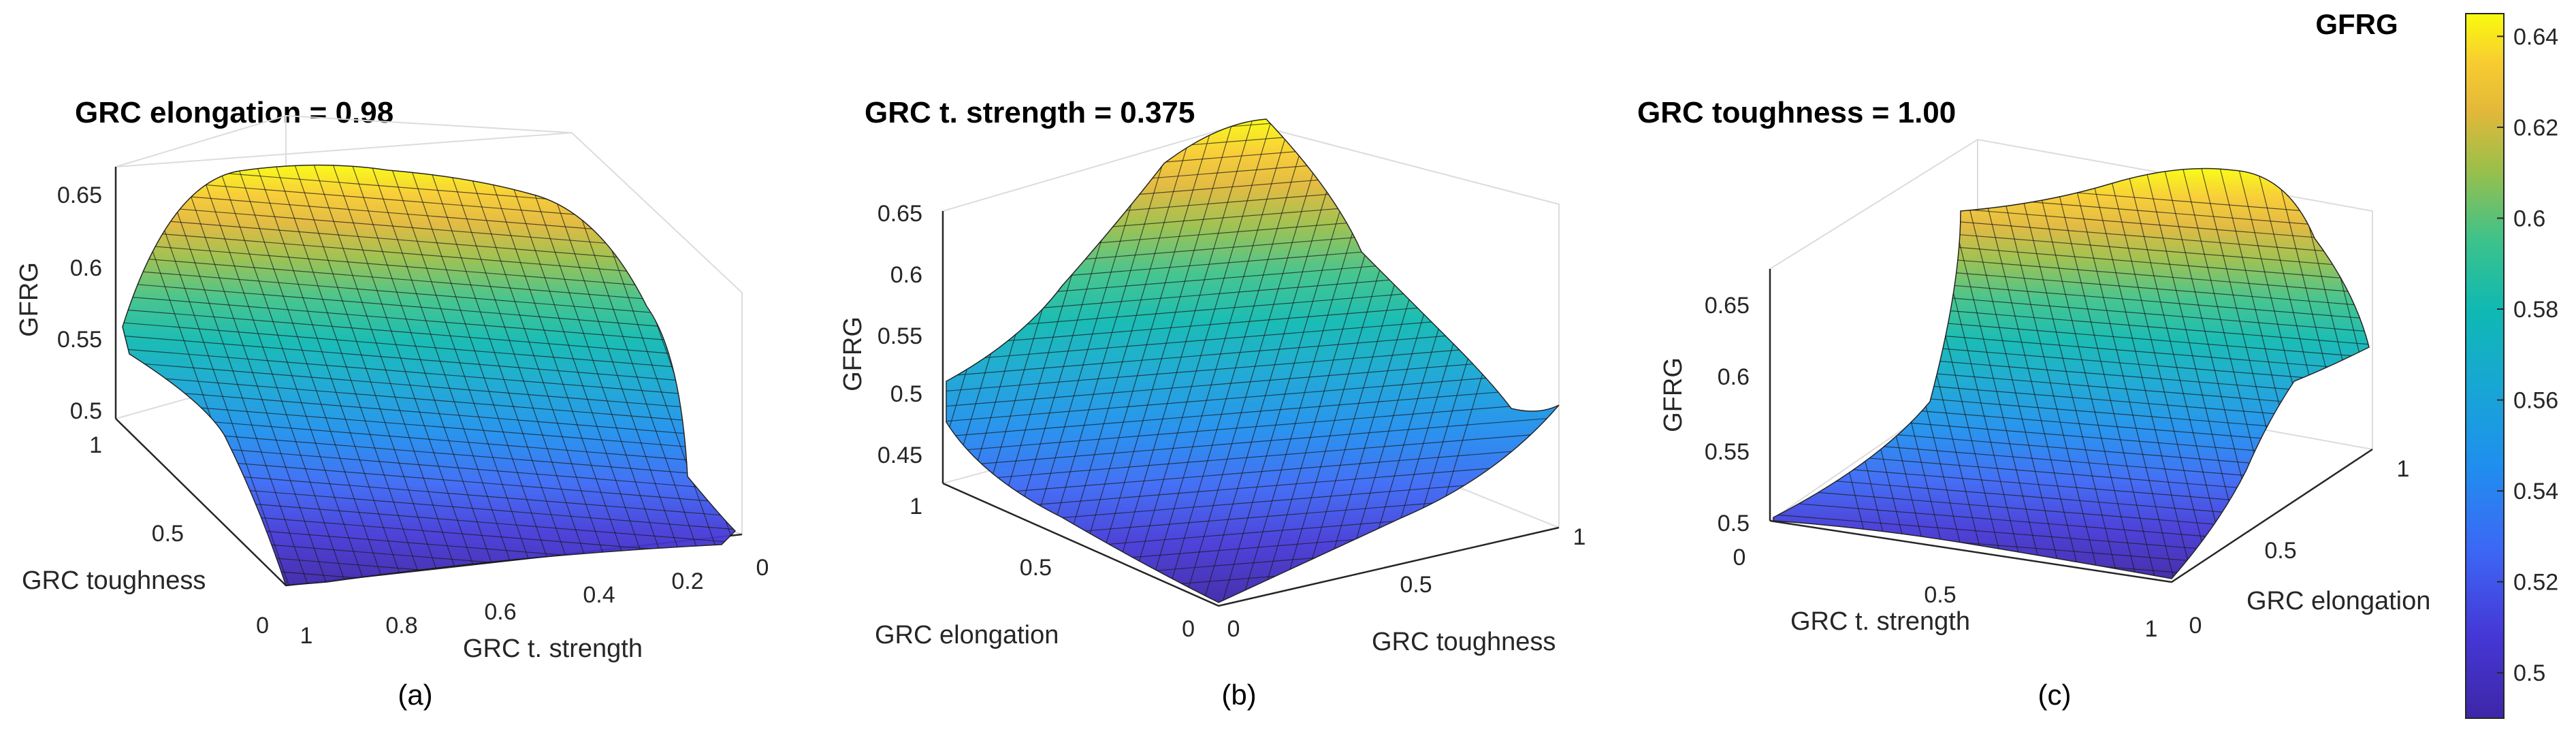  Describe the element at coordinates (1030, 113) in the screenshot. I see `panel-b-title: GRC t. strength = 0.375` at that location.